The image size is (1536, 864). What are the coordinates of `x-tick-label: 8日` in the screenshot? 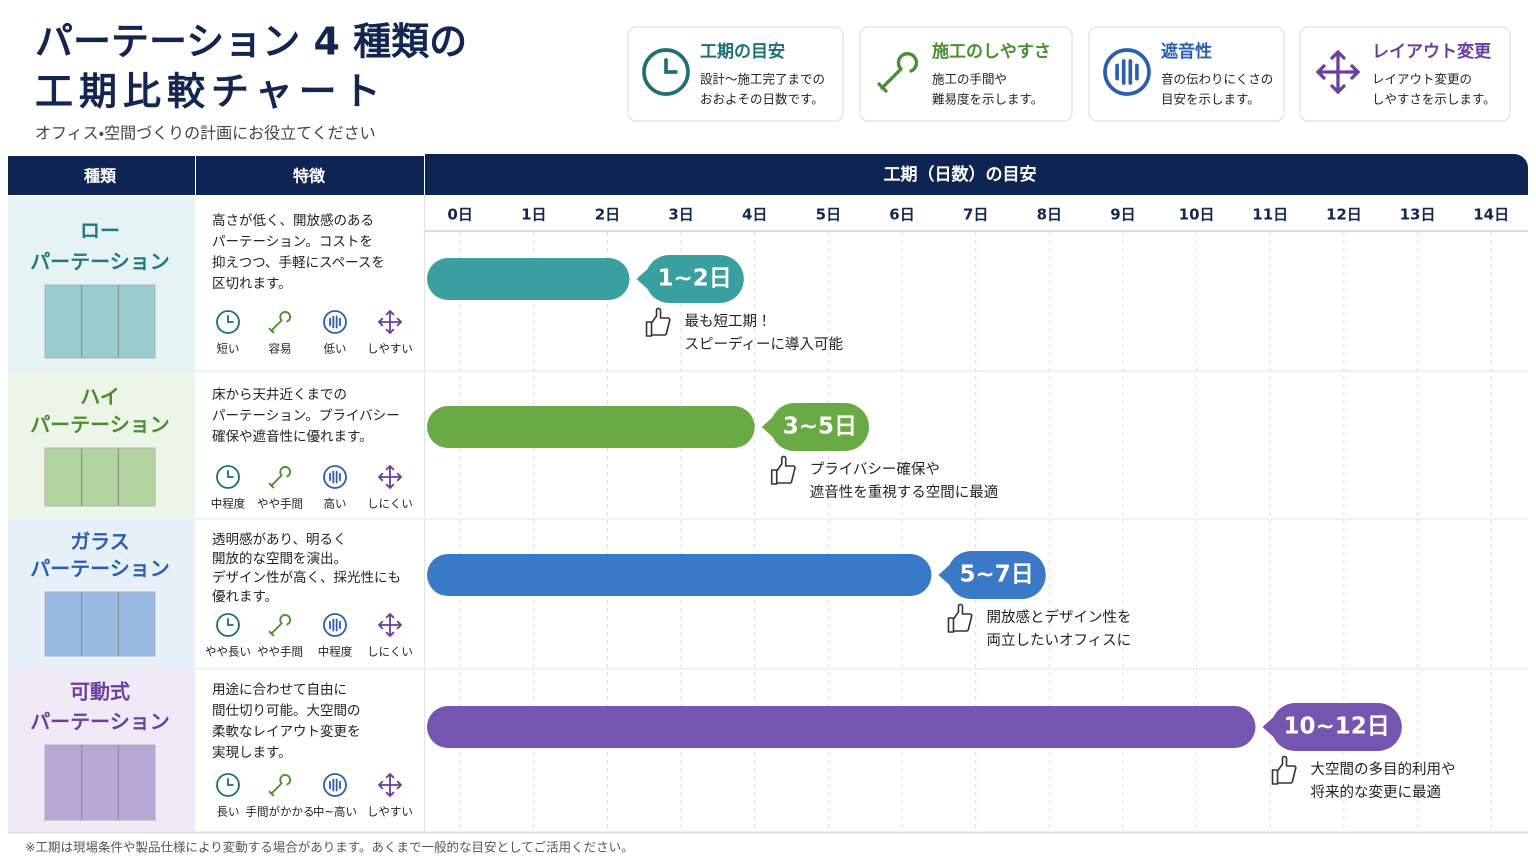 It's located at (1049, 215).